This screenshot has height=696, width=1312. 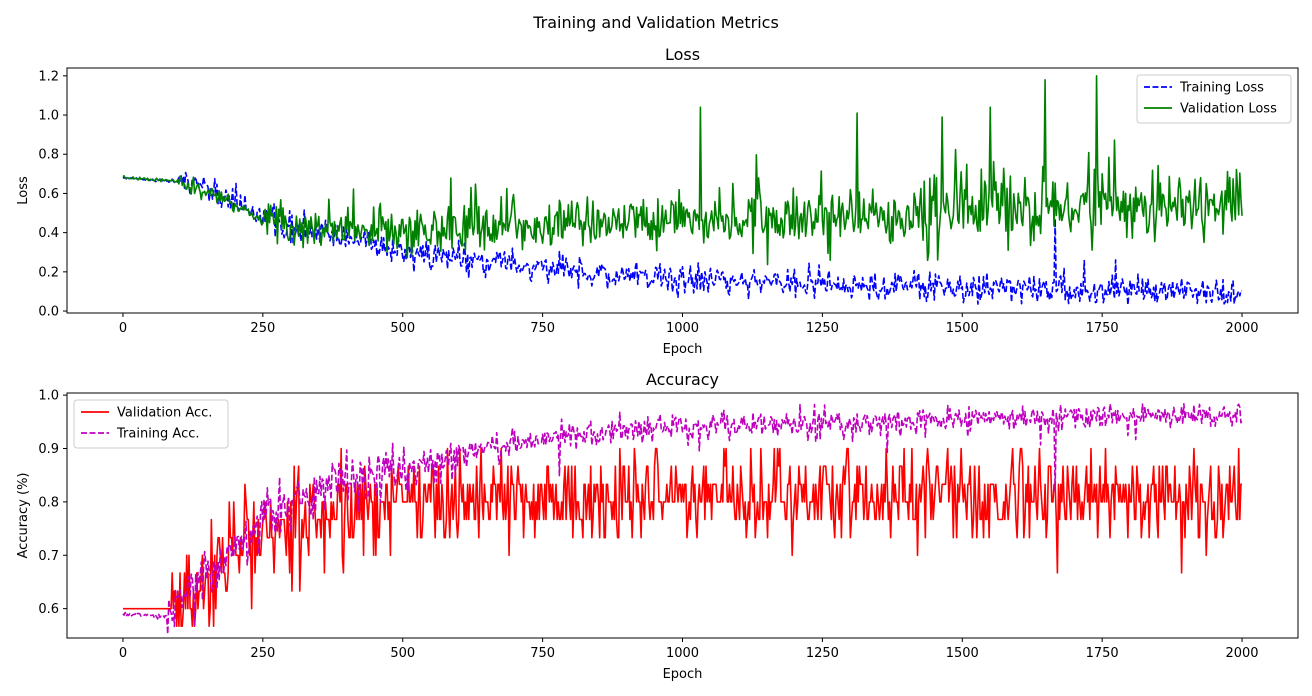 I want to click on legend: Training Loss Validation Loss, so click(x=1214, y=99).